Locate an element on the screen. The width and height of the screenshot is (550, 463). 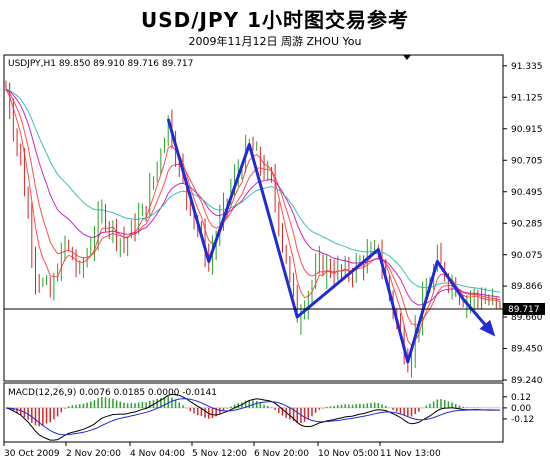
macd-line is located at coordinates (252, 417).